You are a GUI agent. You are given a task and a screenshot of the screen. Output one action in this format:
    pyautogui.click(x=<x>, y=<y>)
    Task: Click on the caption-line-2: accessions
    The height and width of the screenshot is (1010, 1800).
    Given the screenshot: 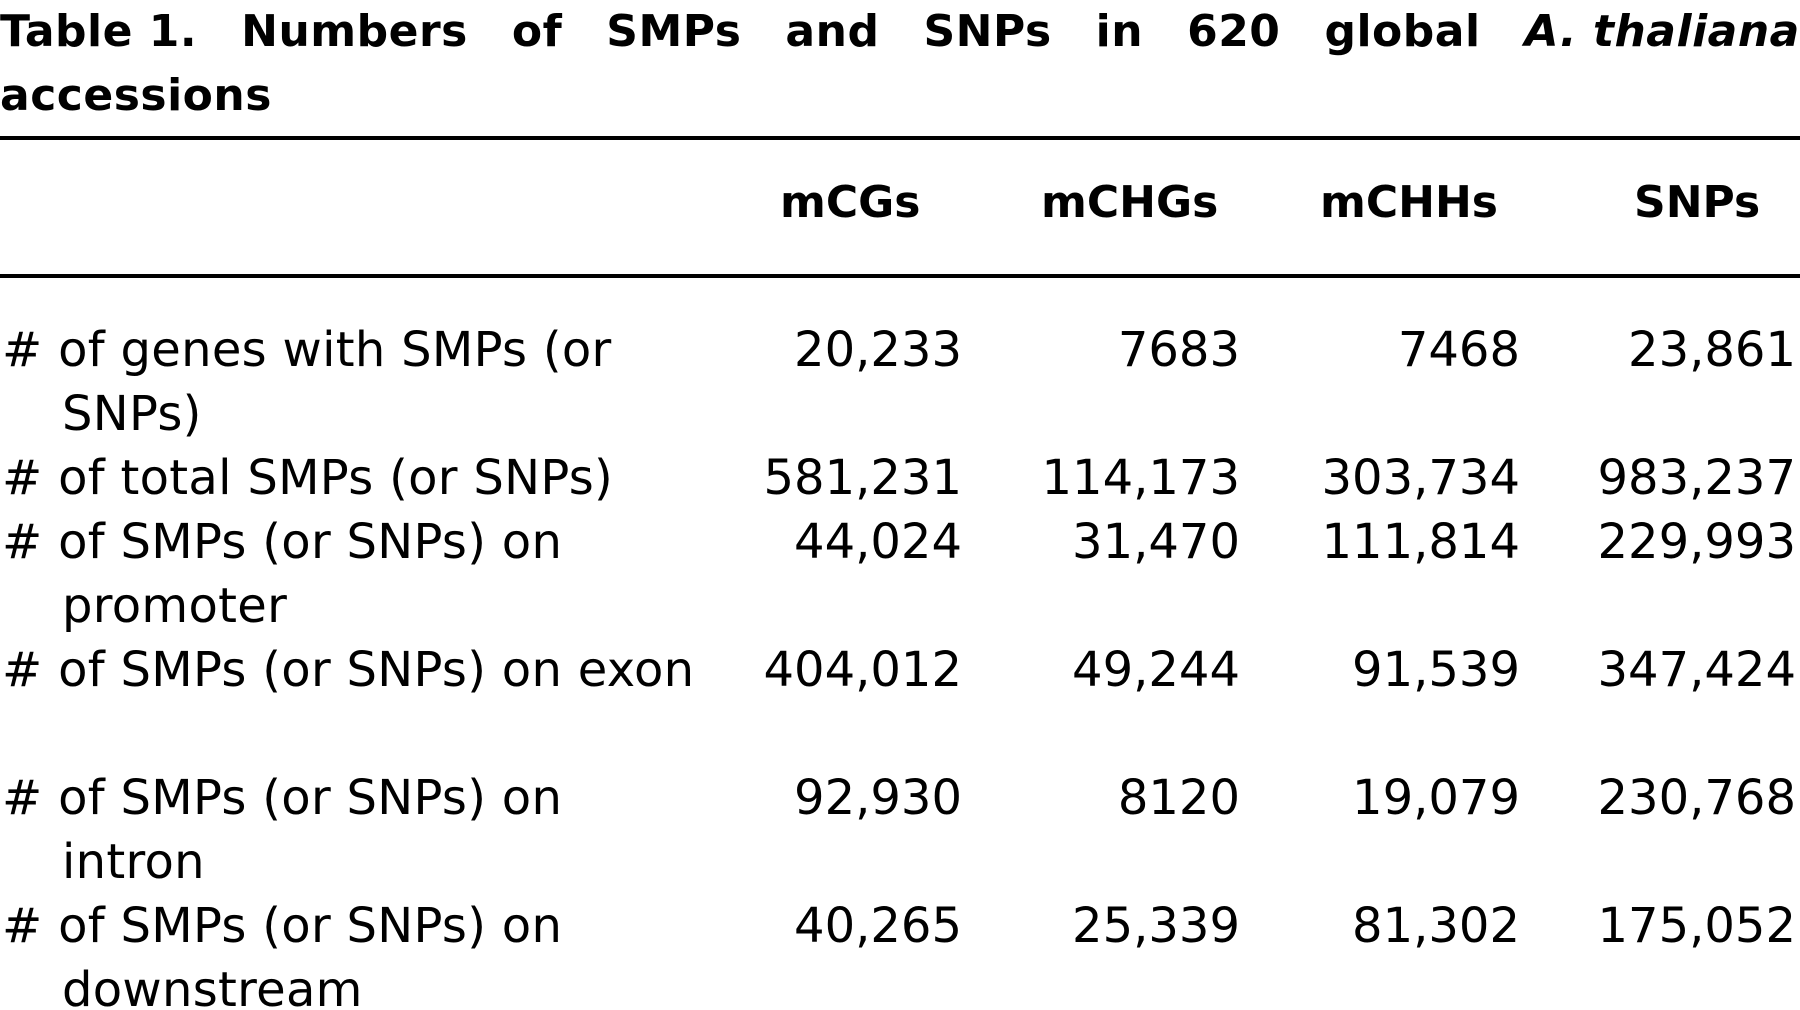 What is the action you would take?
    pyautogui.click(x=136, y=95)
    